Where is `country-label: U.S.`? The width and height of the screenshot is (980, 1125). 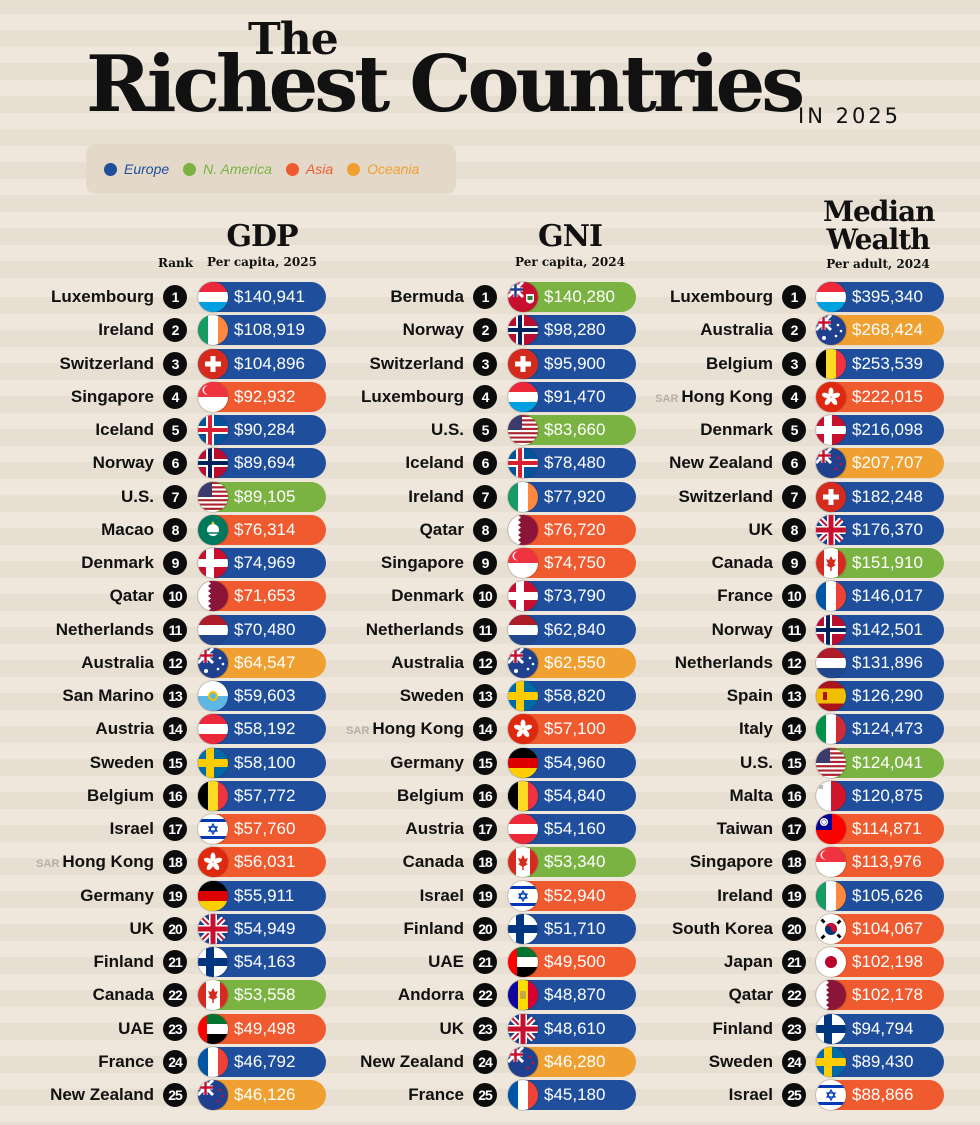
country-label: U.S. is located at coordinates (137, 496).